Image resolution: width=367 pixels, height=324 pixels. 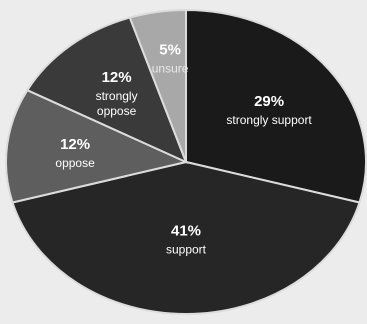 I want to click on slice-value-label: 5%, so click(x=170, y=49).